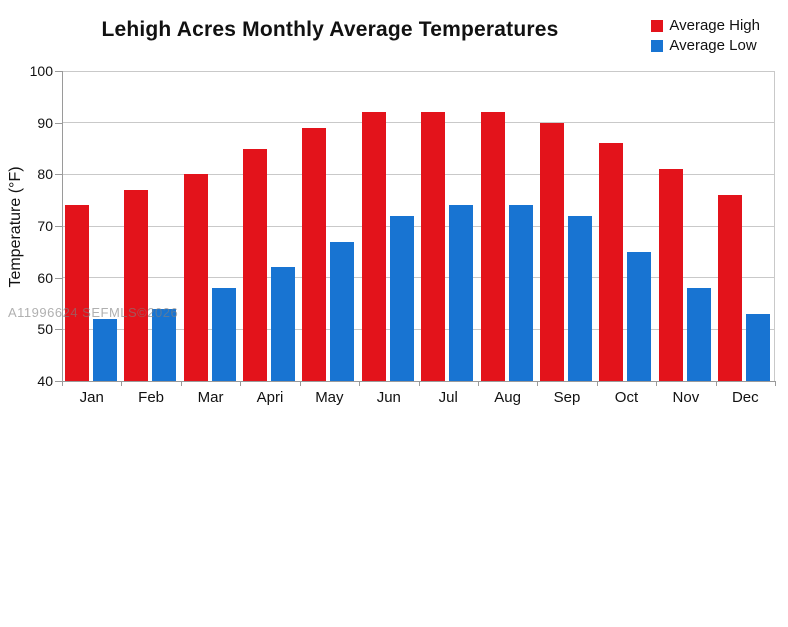  What do you see at coordinates (507, 397) in the screenshot?
I see `x-tick-label-aug: Aug` at bounding box center [507, 397].